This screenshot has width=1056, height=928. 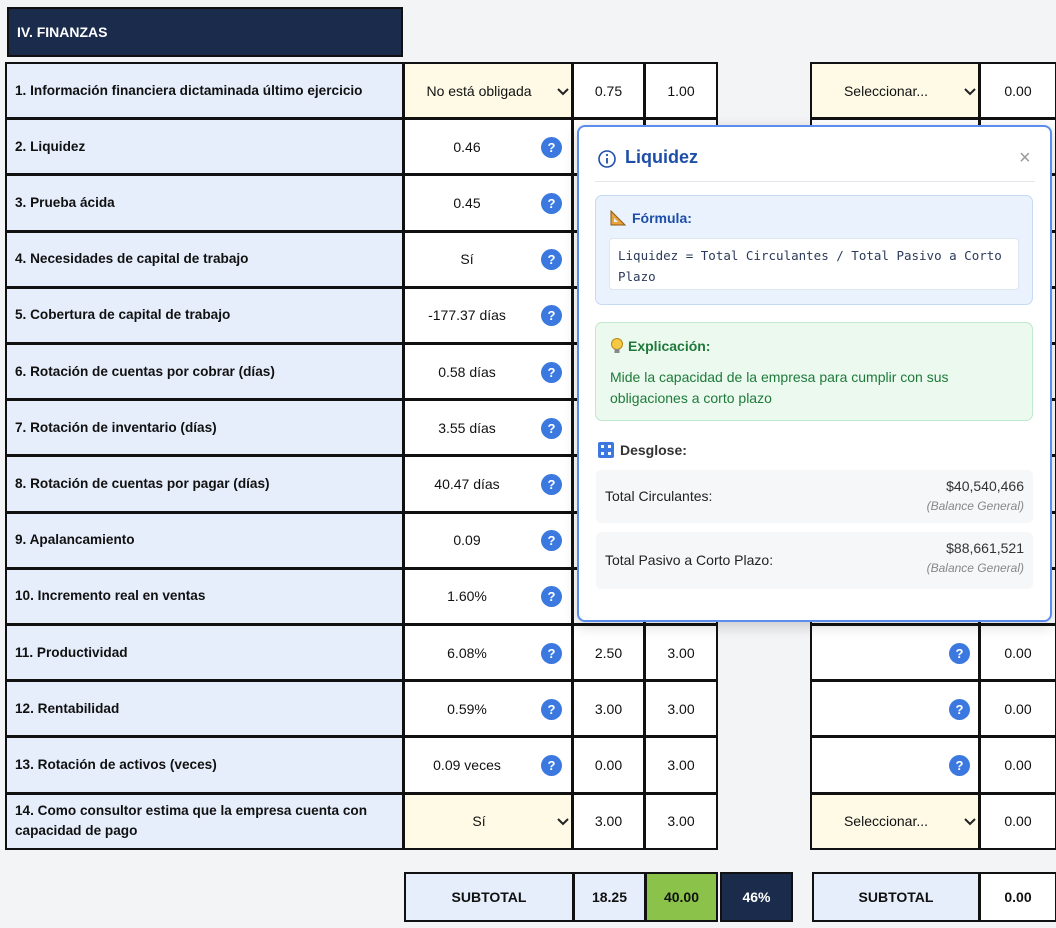 What do you see at coordinates (661, 157) in the screenshot?
I see `popup-title: Liquidez` at bounding box center [661, 157].